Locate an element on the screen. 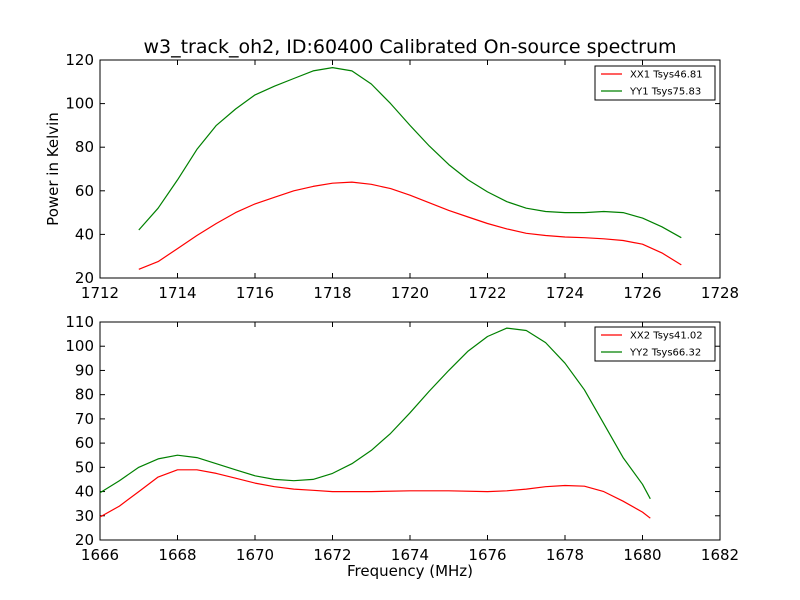 The width and height of the screenshot is (800, 600). x-tick-label: 1668 is located at coordinates (177, 555).